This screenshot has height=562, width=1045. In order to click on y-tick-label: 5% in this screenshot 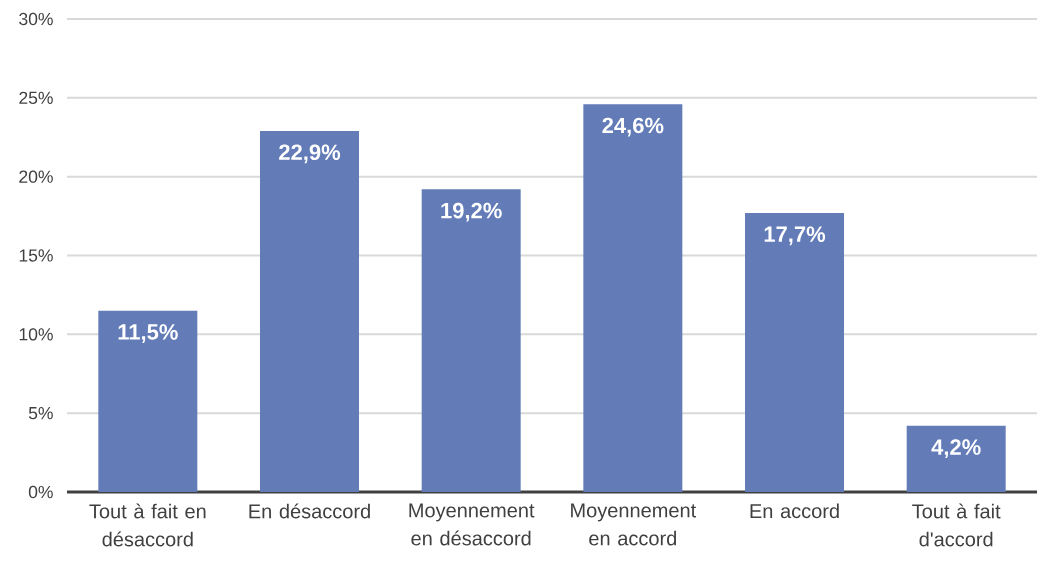, I will do `click(40, 413)`.